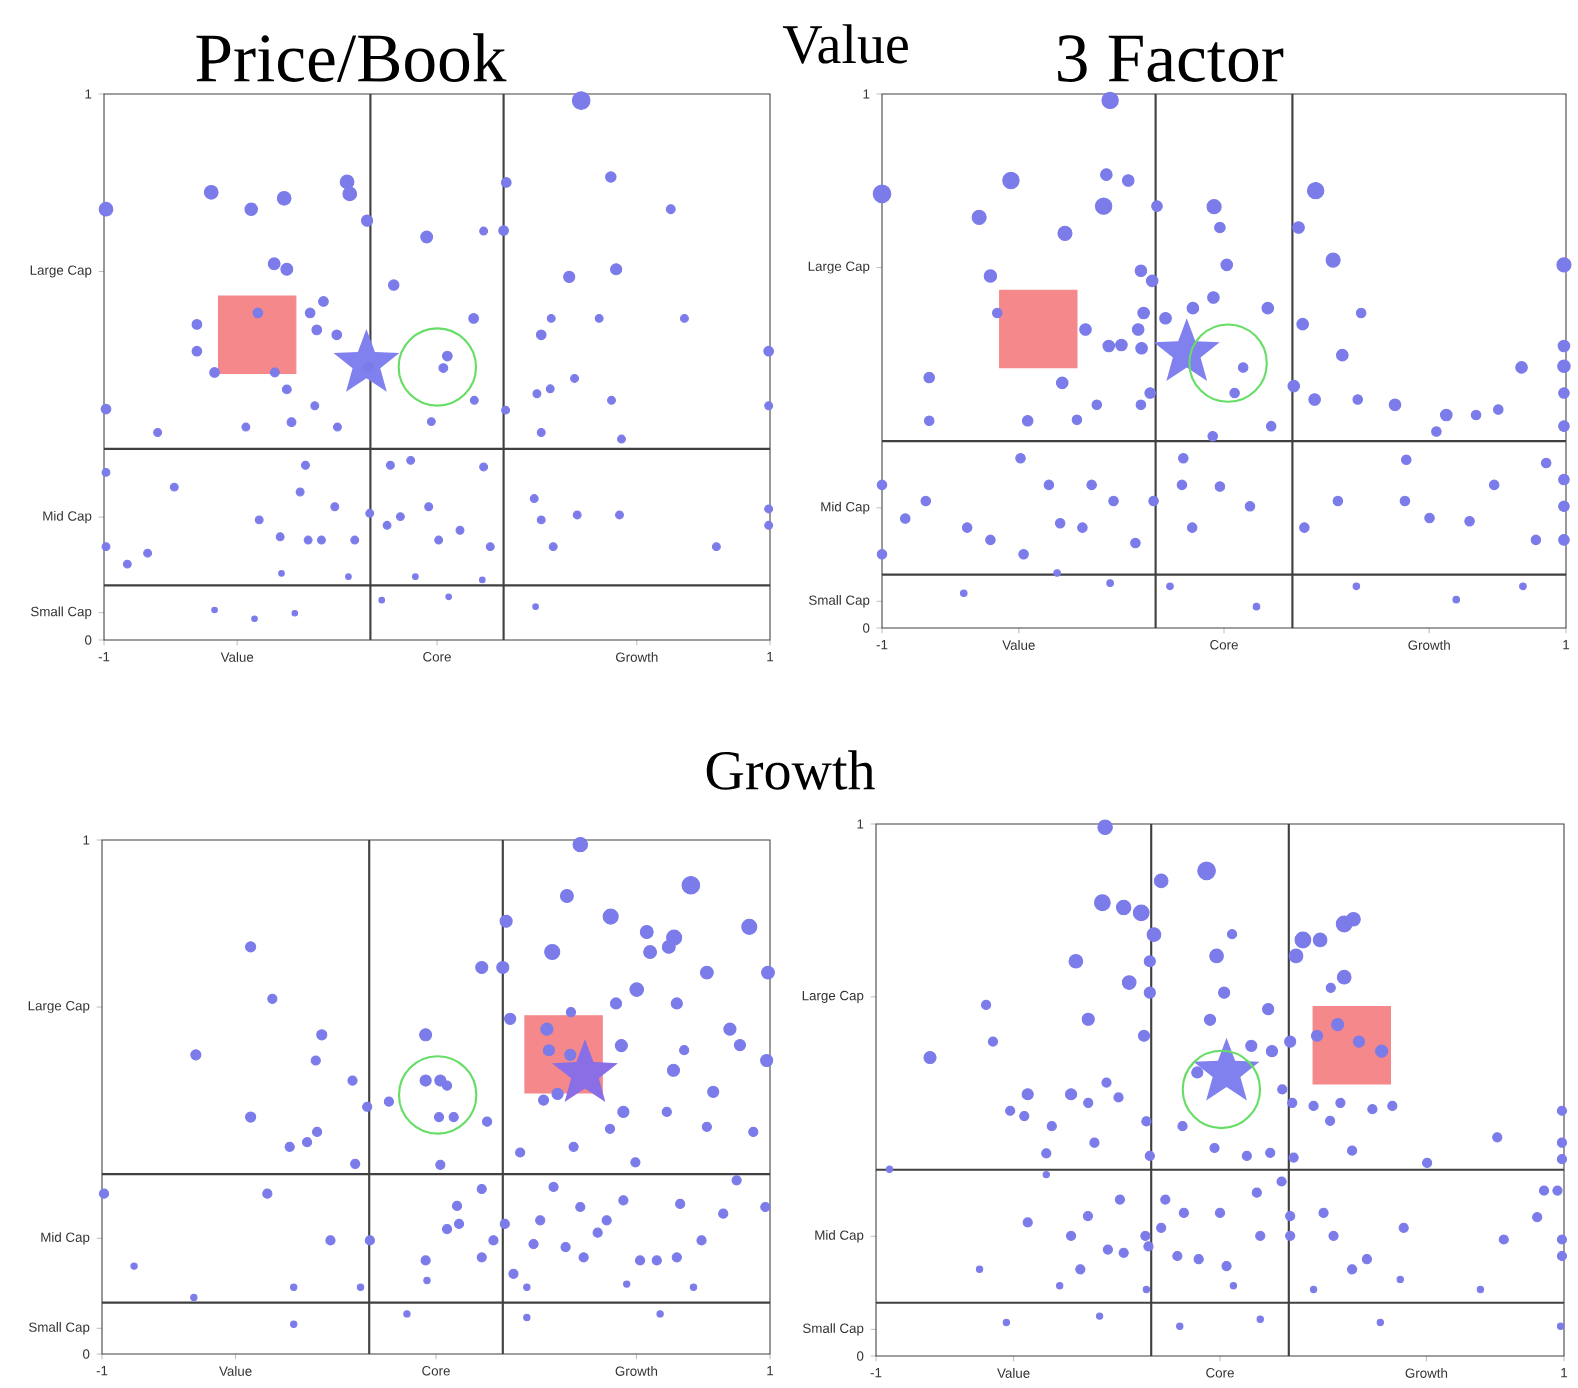  What do you see at coordinates (351, 57) in the screenshot?
I see `chart-title: Price/Book` at bounding box center [351, 57].